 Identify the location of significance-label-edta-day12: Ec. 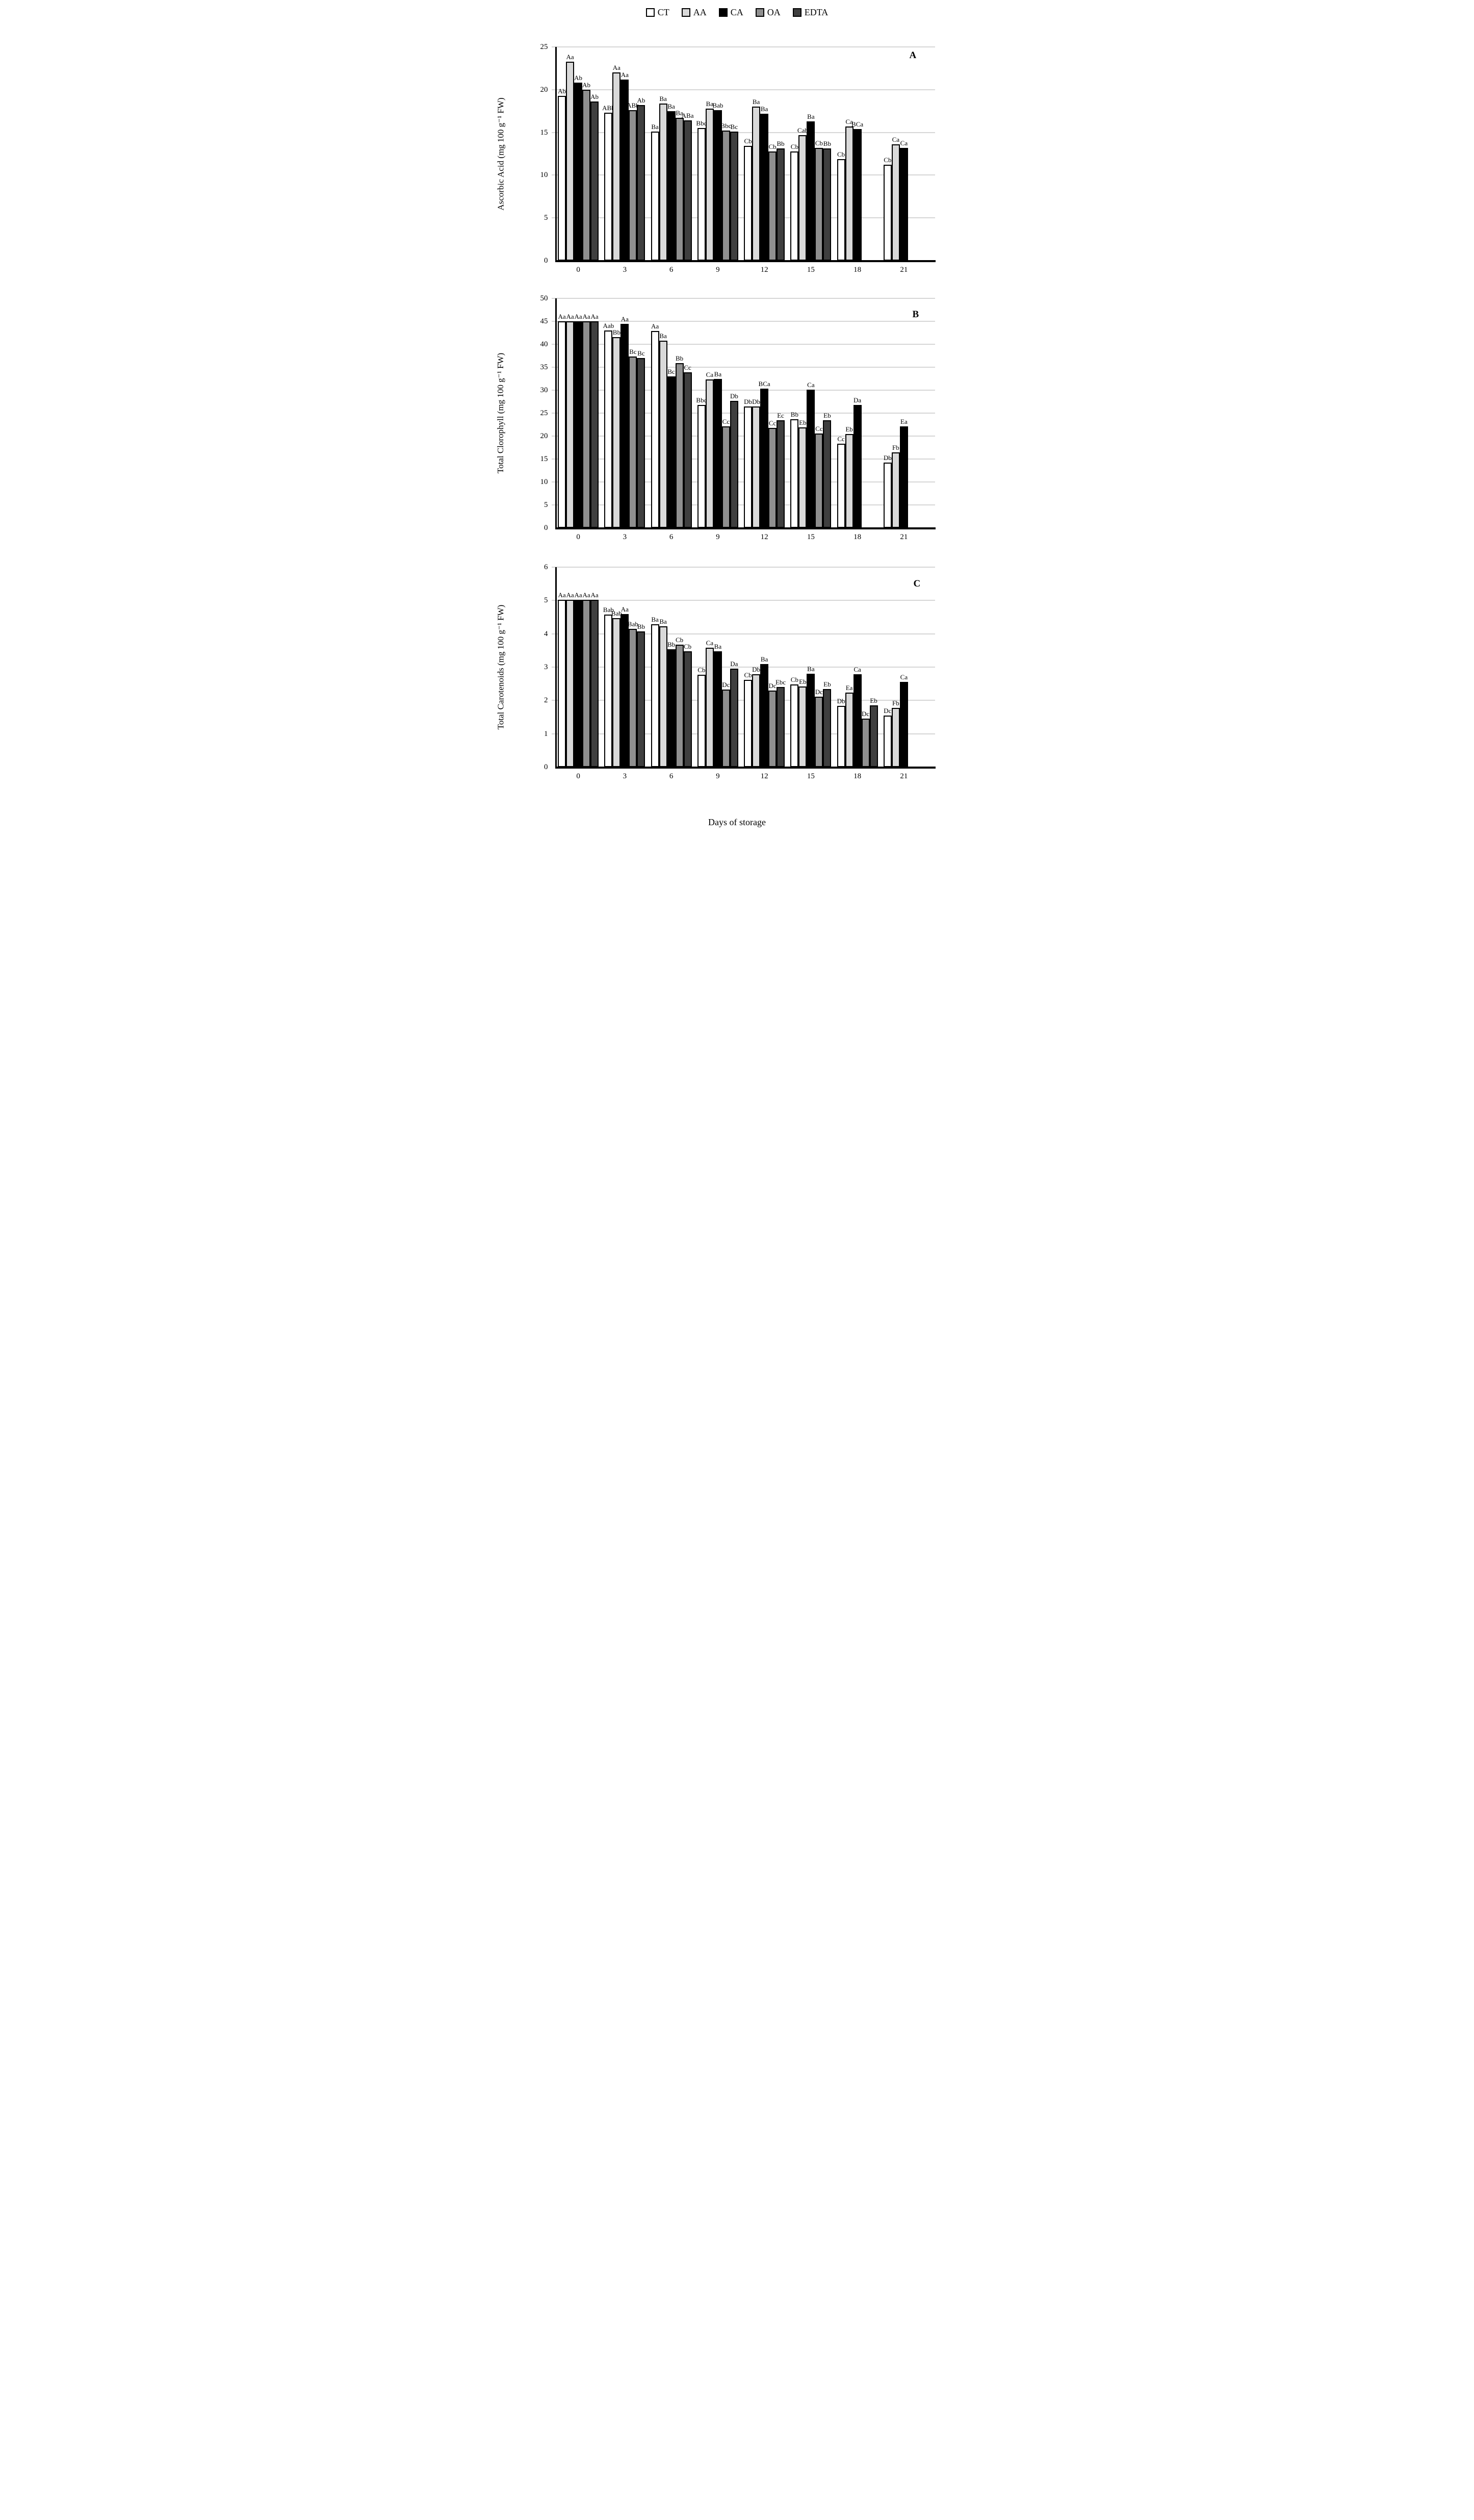
(780, 415).